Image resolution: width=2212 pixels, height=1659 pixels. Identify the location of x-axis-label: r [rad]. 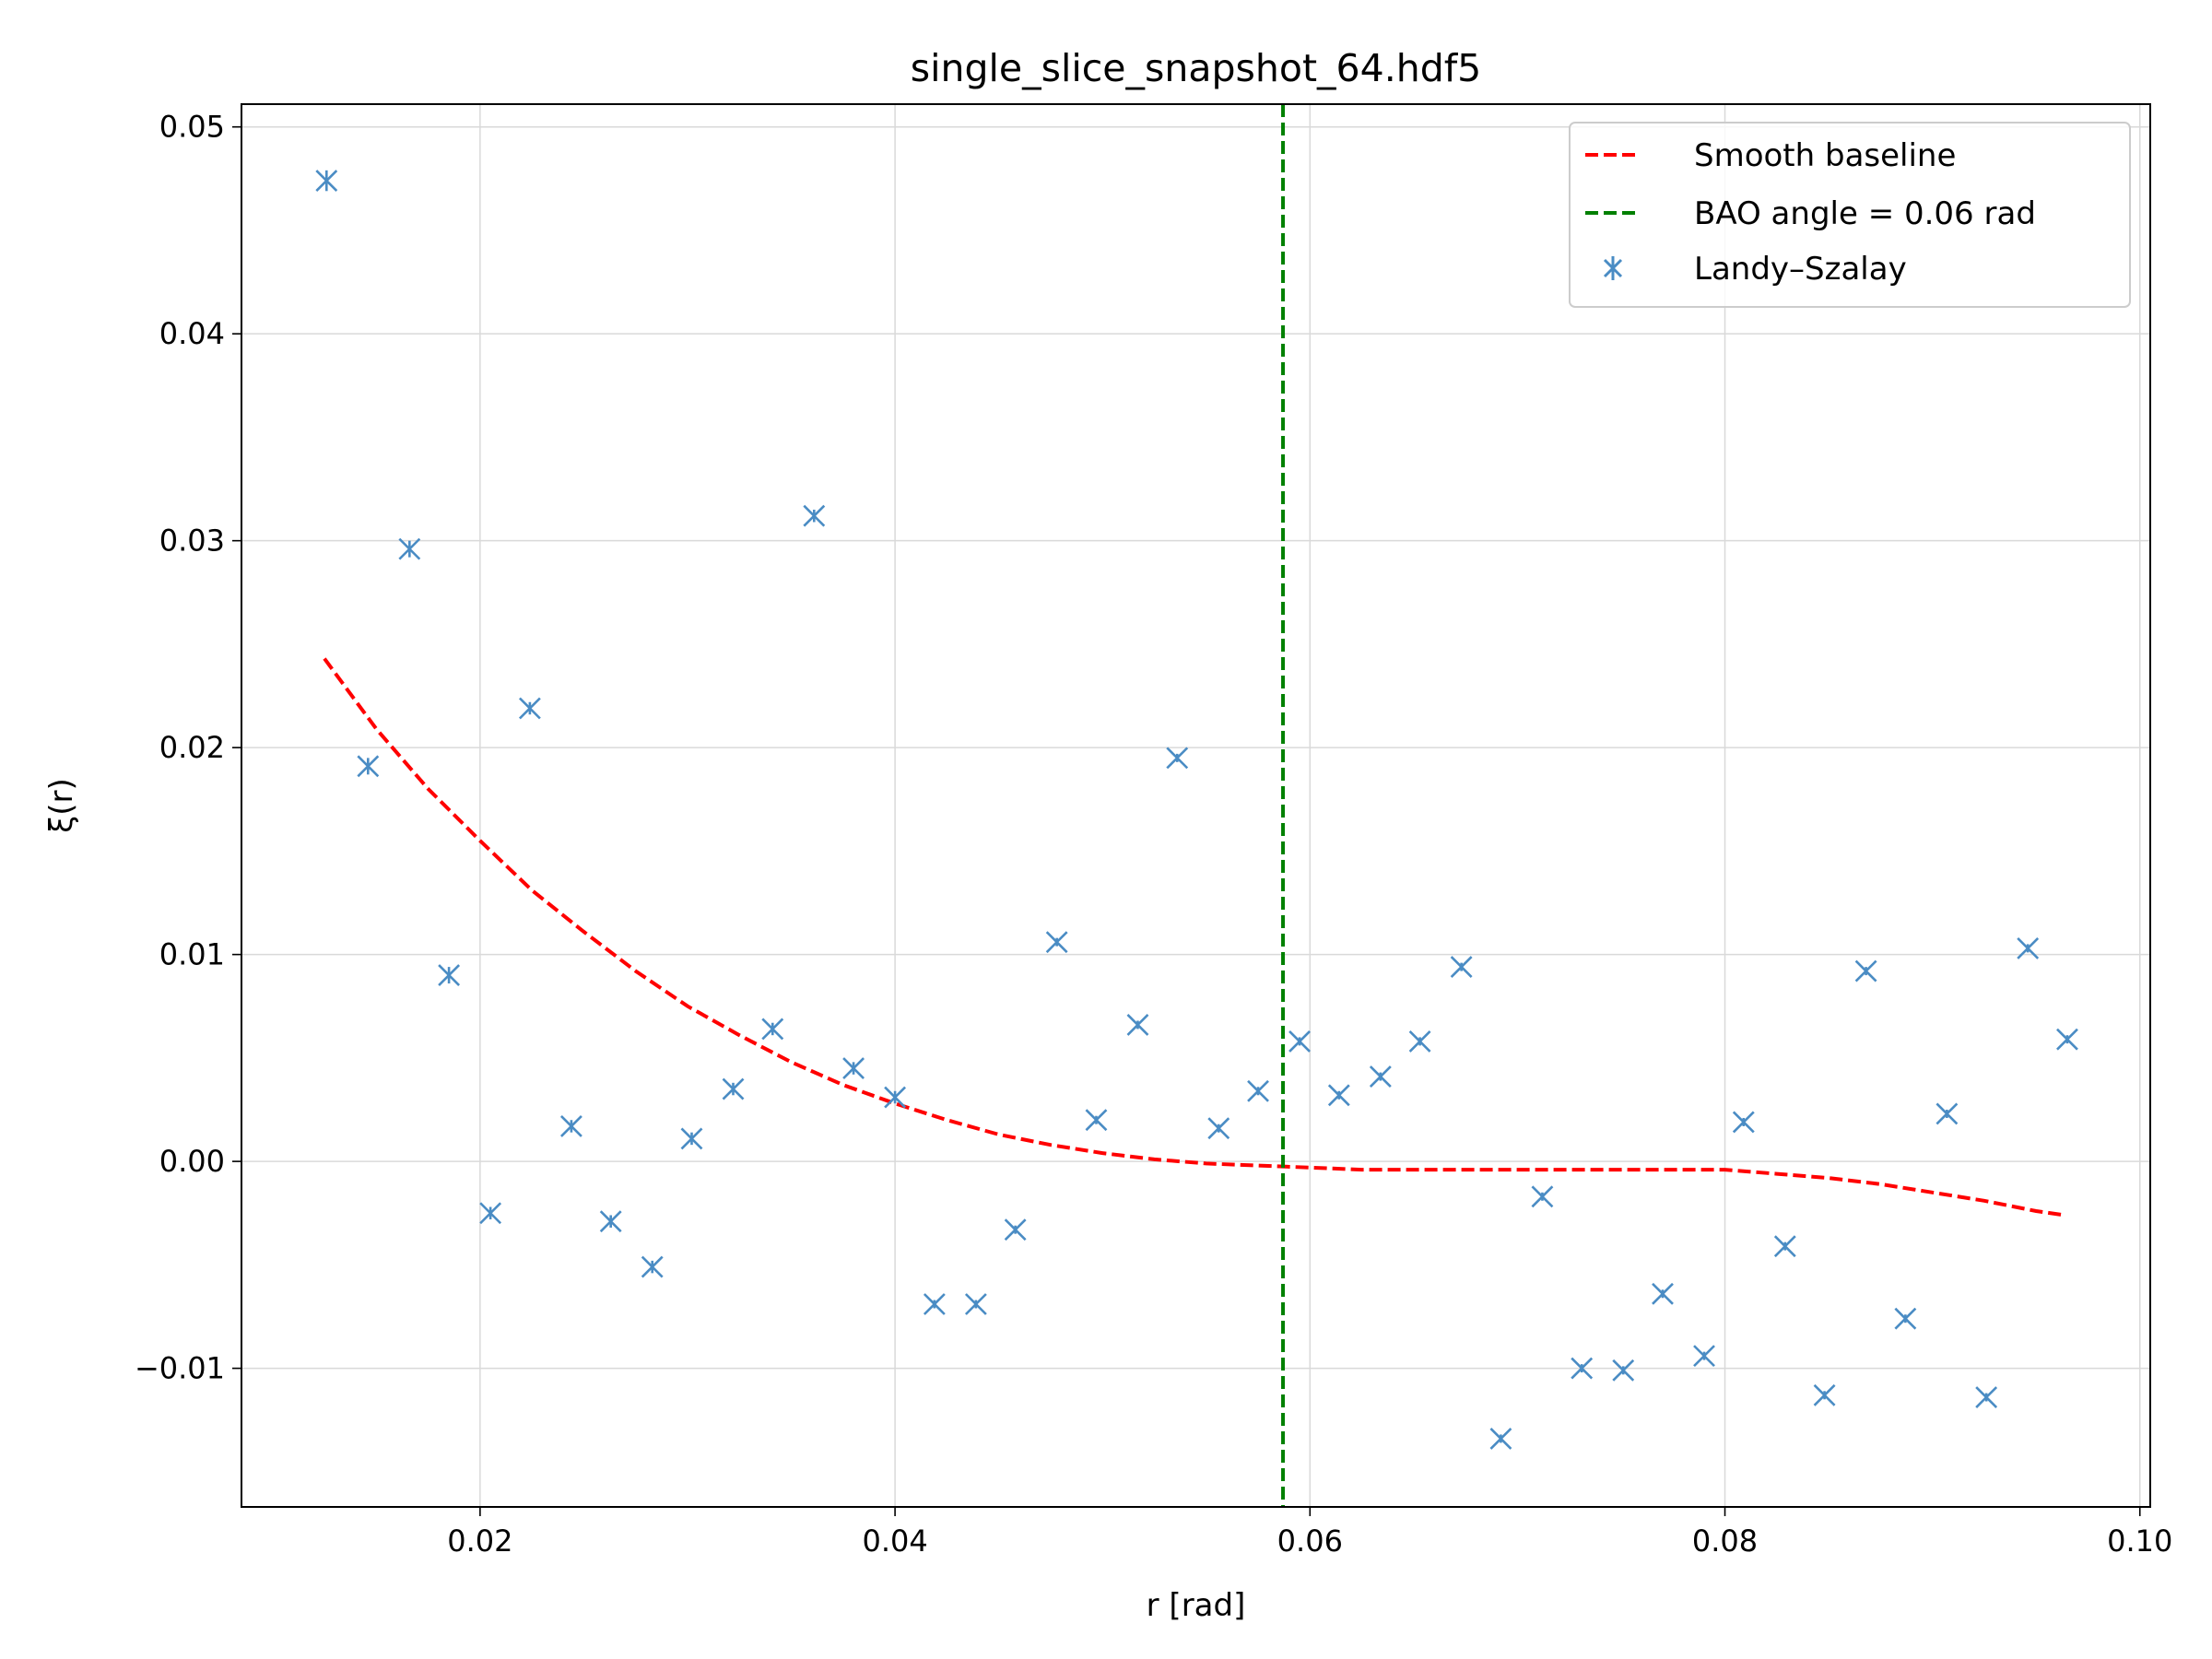
(1196, 1605).